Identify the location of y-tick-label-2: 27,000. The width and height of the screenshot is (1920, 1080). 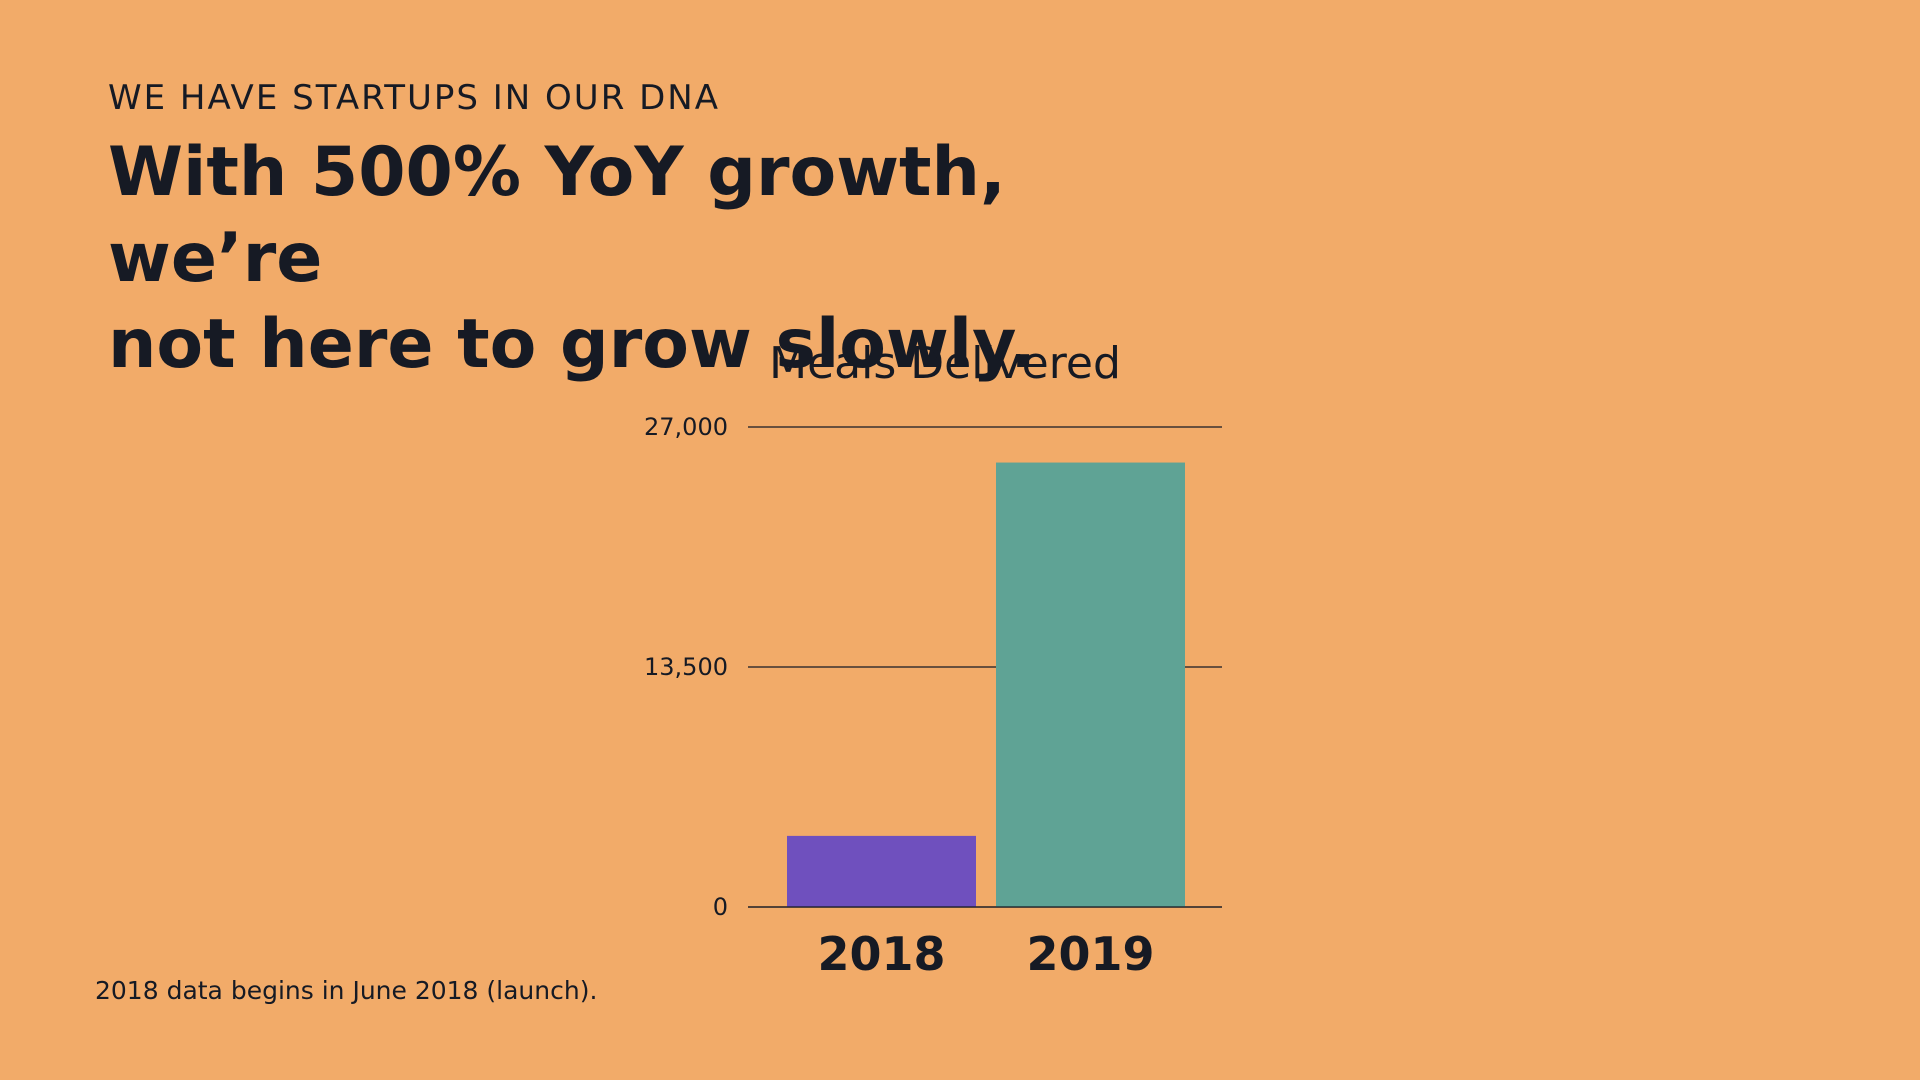
(686, 427).